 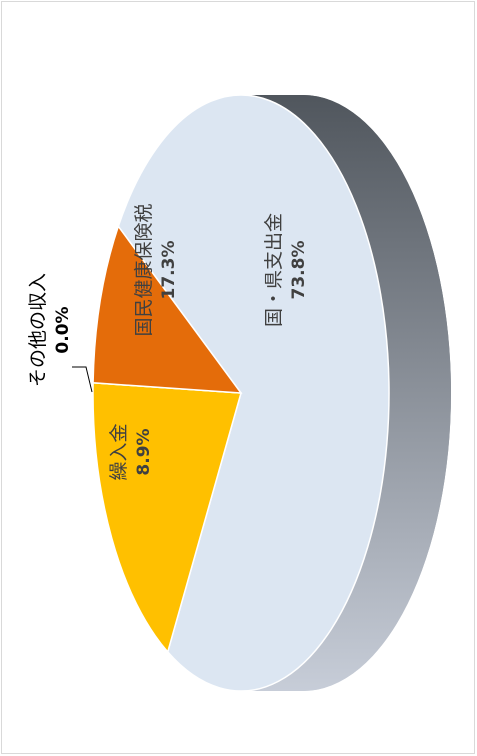 I want to click on slice-value-label: 17.3%, so click(x=169, y=270).